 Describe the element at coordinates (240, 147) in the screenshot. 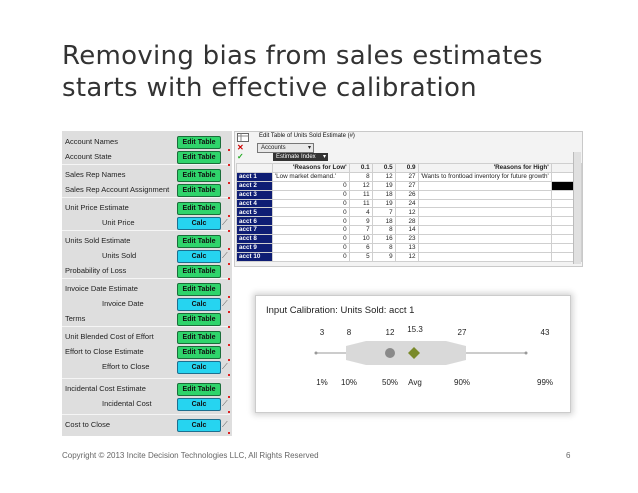

I see `close-icon: ✕` at that location.